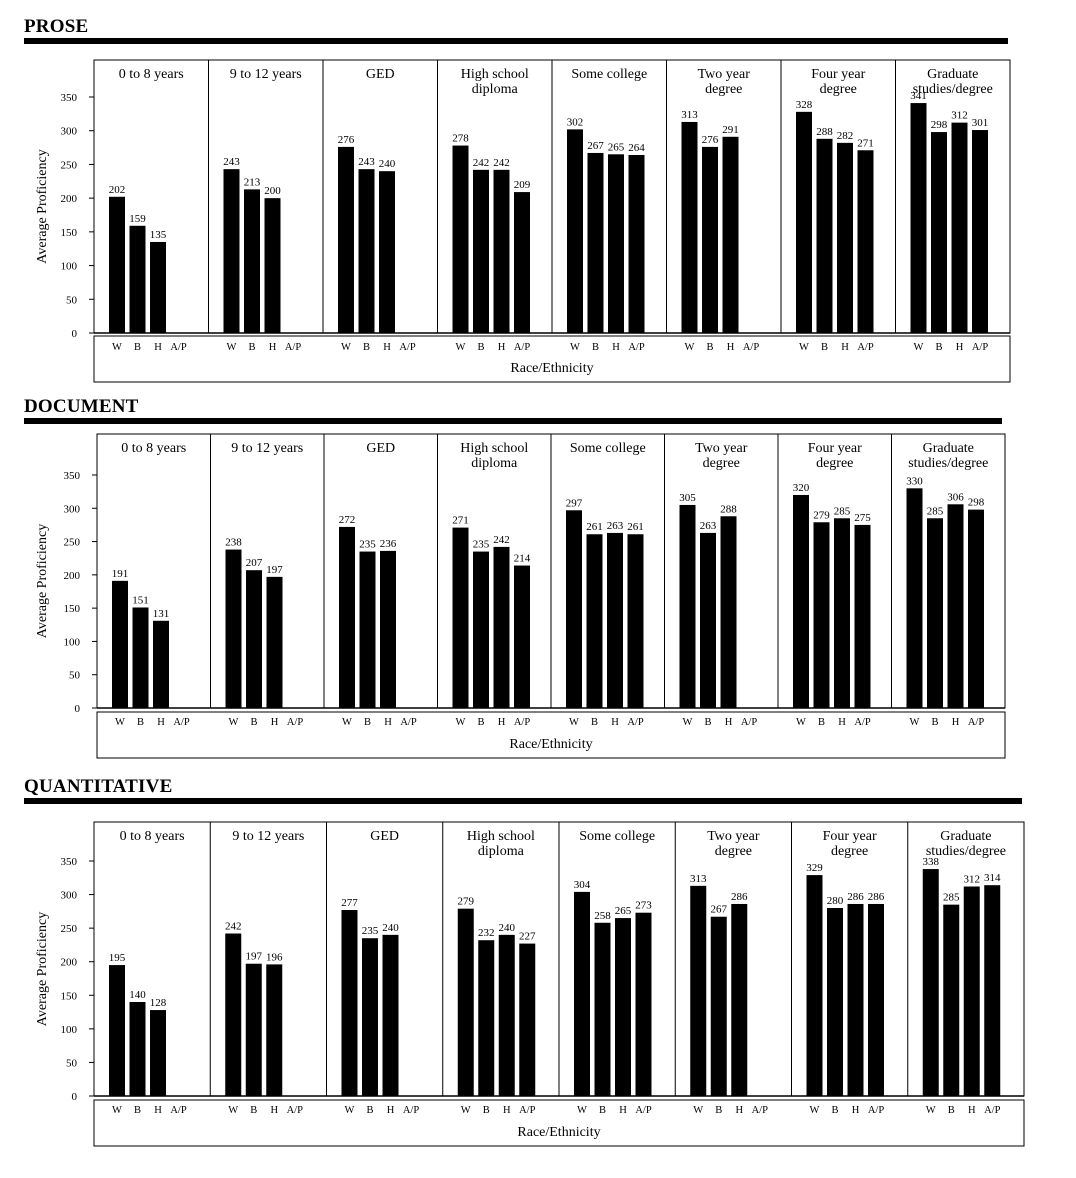 This screenshot has height=1178, width=1076. Describe the element at coordinates (862, 518) in the screenshot. I see `bar-value-label: 275` at that location.